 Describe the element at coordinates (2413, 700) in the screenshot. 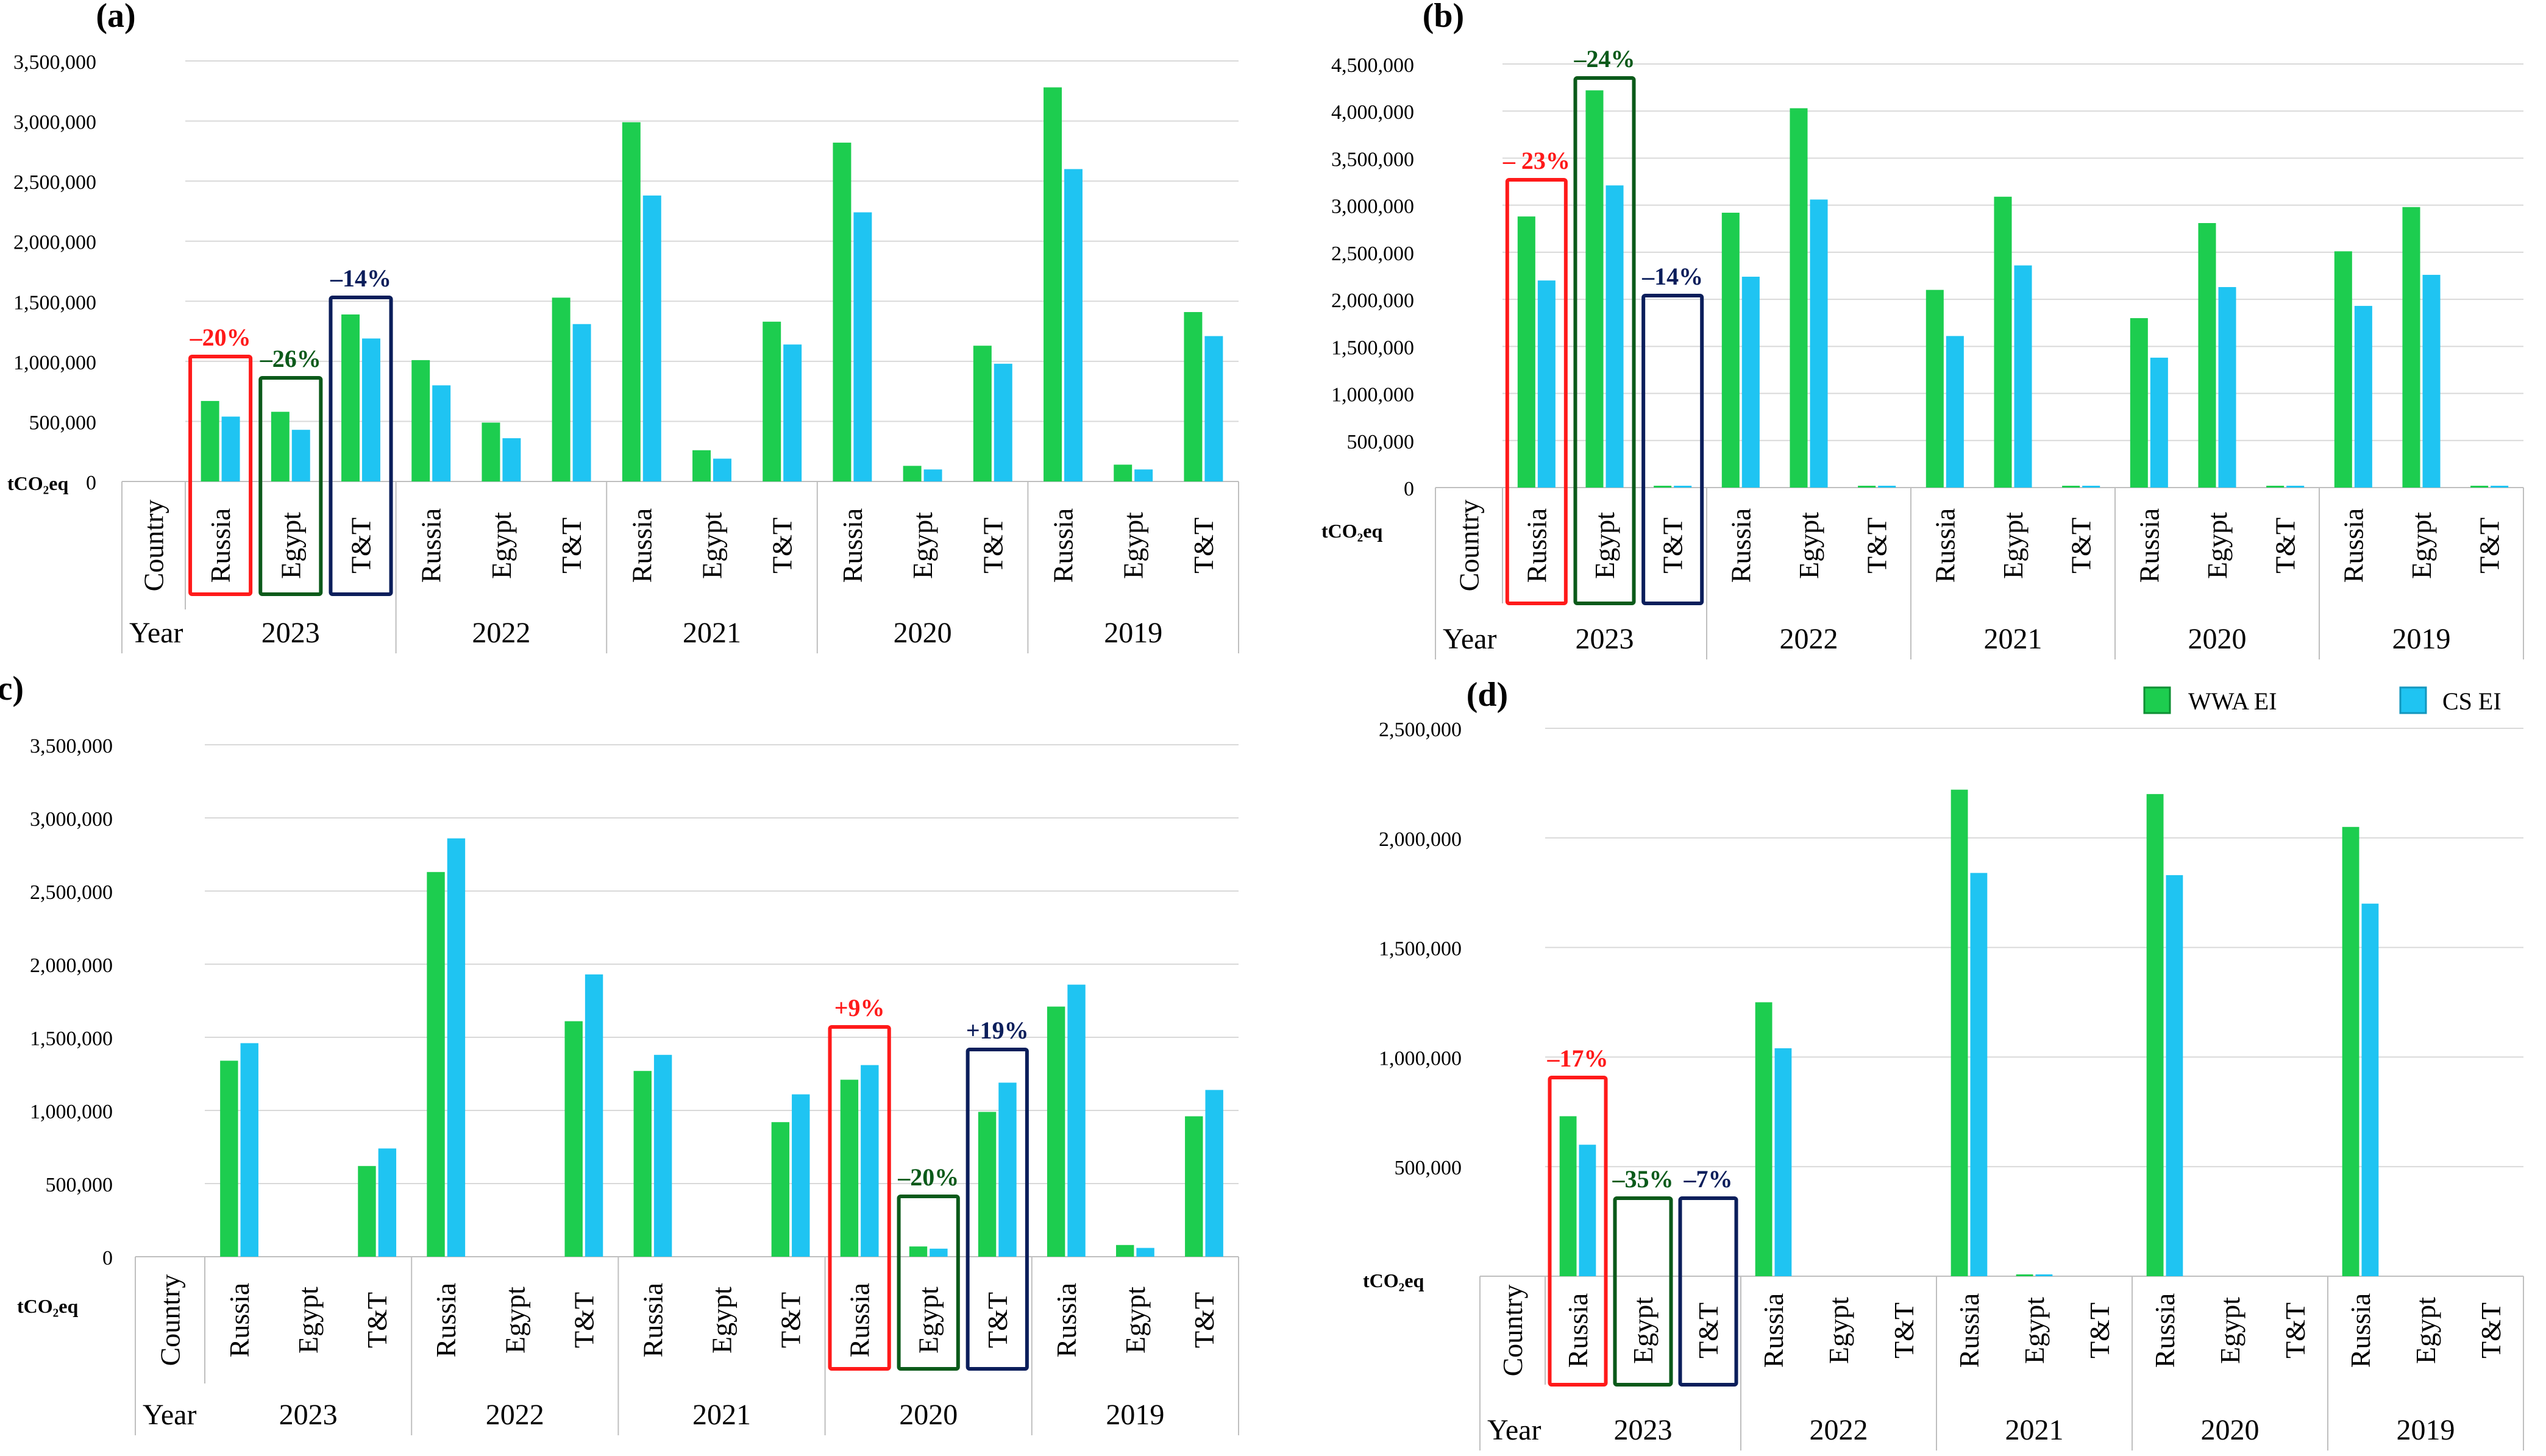

I see `legend-swatch-cs` at that location.